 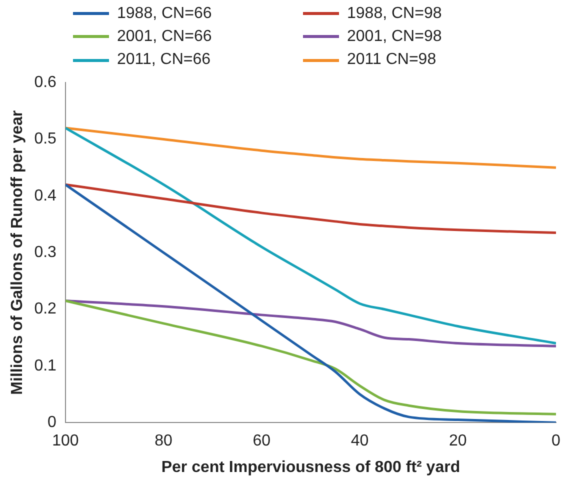 I want to click on legend-label: 2001, CN=98, so click(x=394, y=37).